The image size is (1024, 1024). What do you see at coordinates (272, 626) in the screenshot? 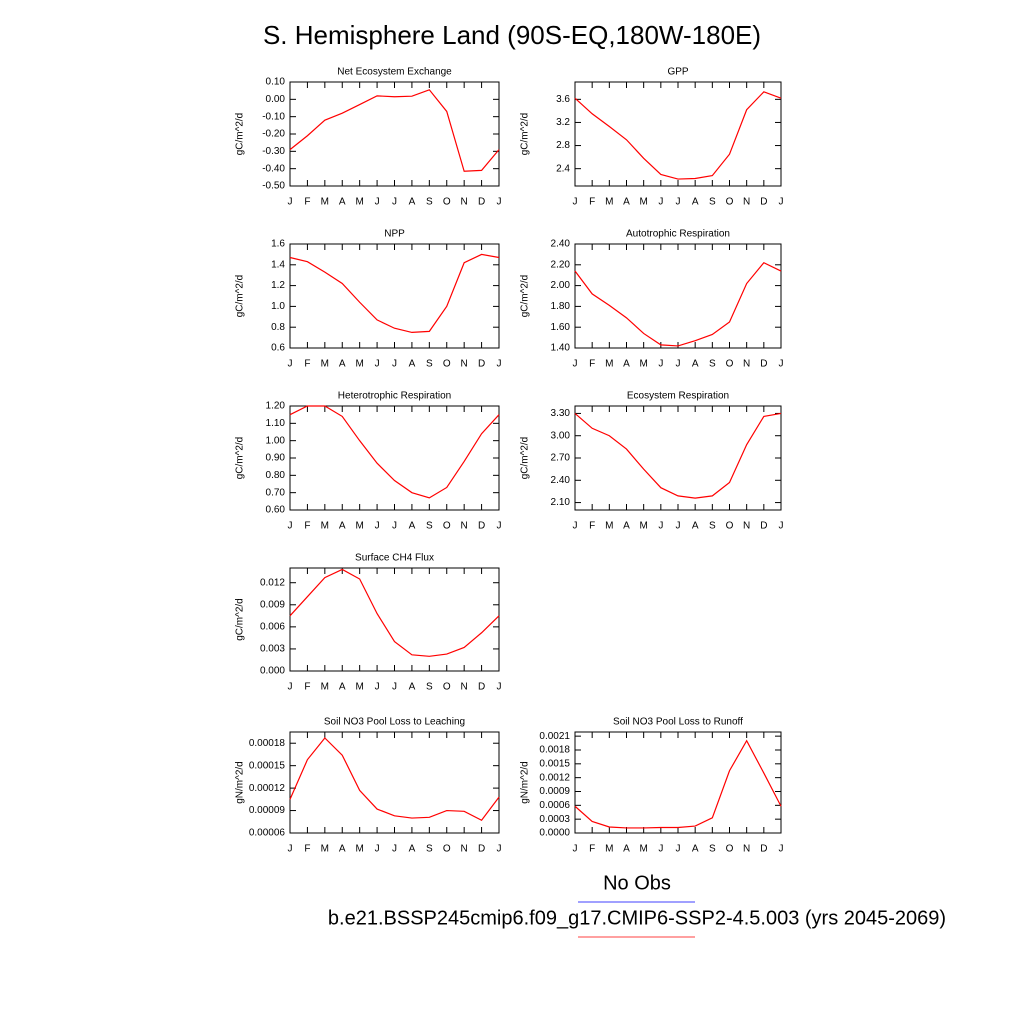
I see `y-tick-label: 0.006` at bounding box center [272, 626].